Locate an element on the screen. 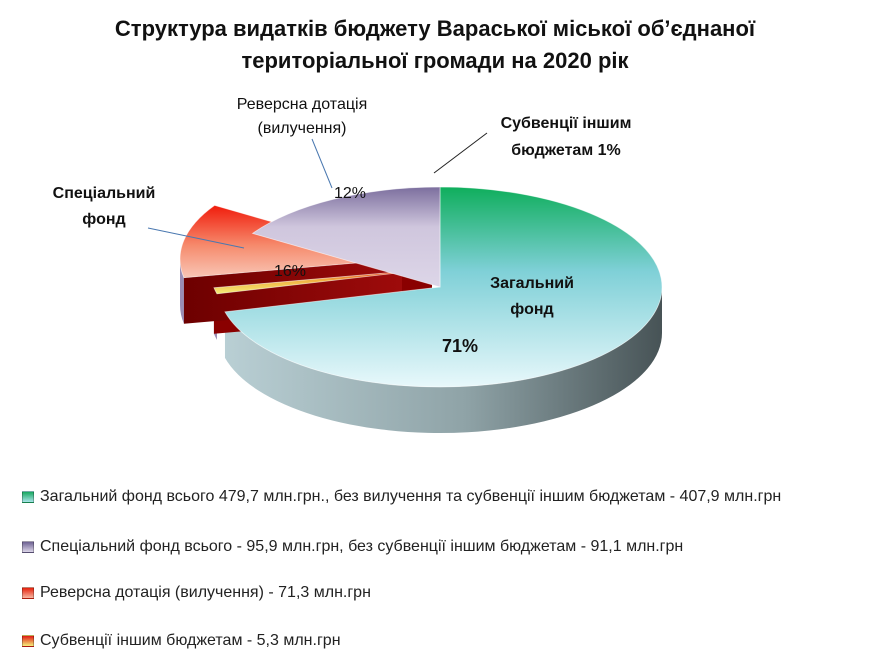 The height and width of the screenshot is (671, 872). category-label-subventions-2: бюджетам 1% is located at coordinates (565, 150).